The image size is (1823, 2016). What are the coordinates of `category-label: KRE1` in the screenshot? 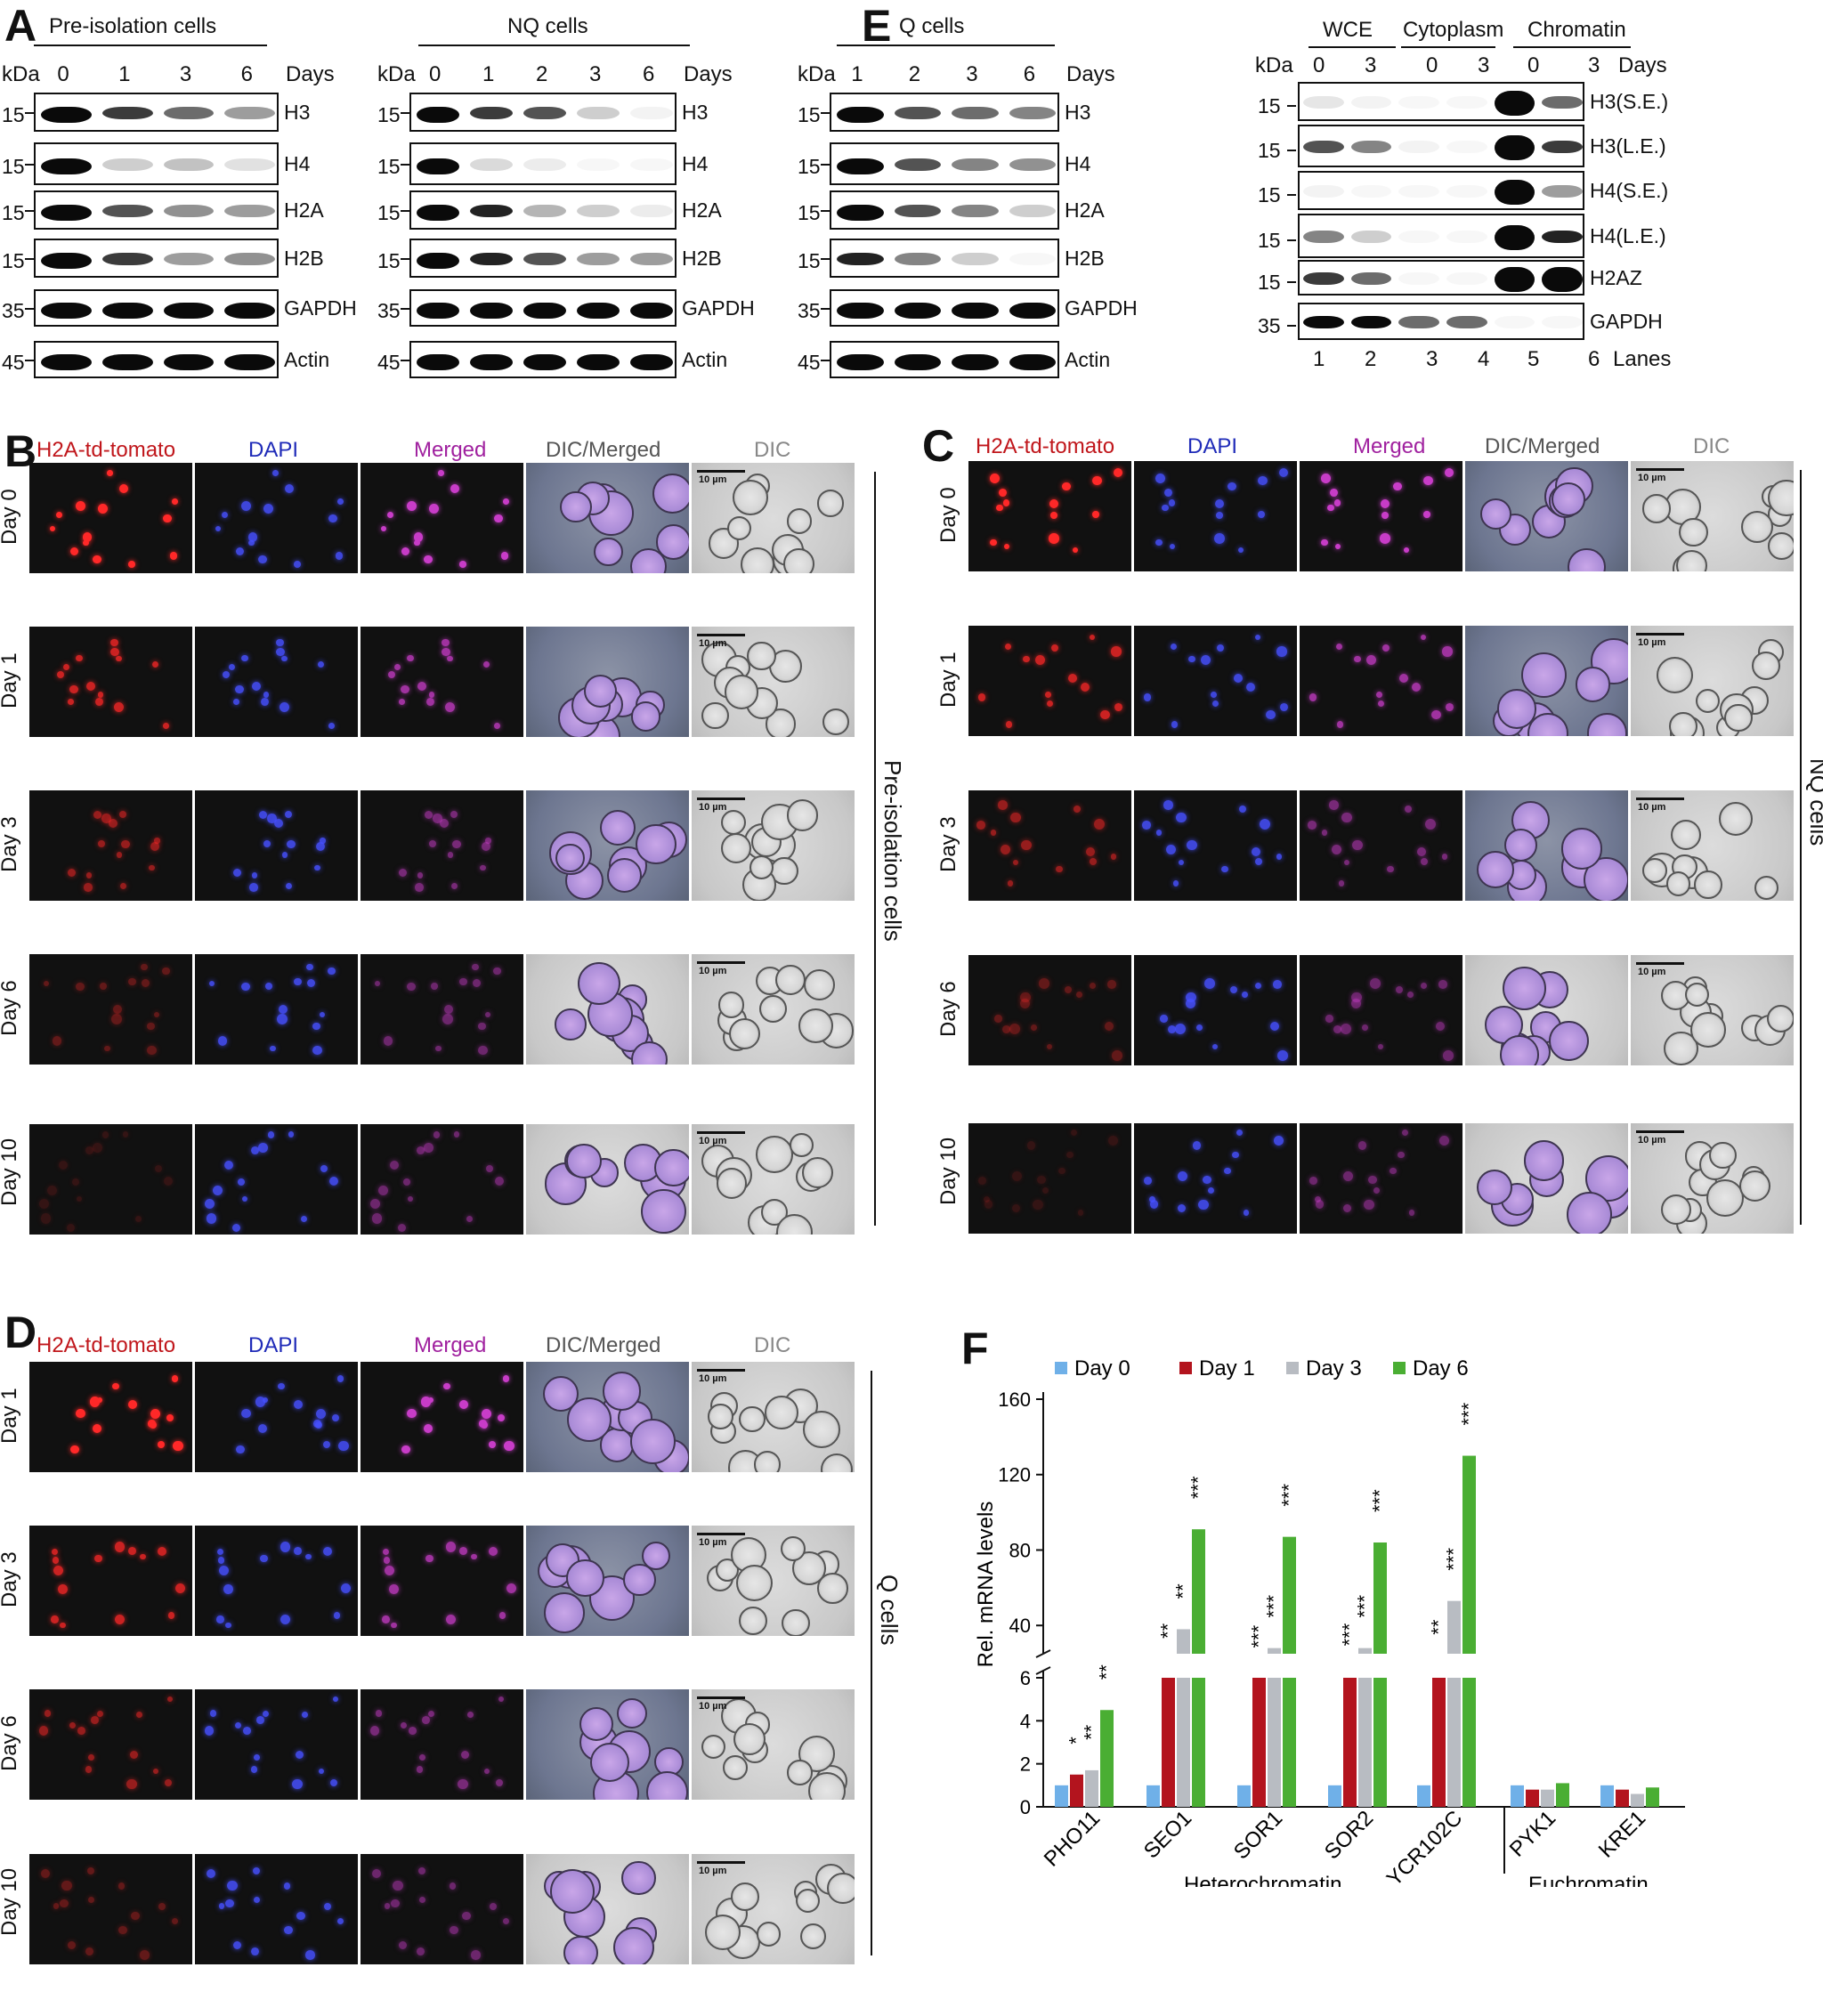 It's located at (1622, 1834).